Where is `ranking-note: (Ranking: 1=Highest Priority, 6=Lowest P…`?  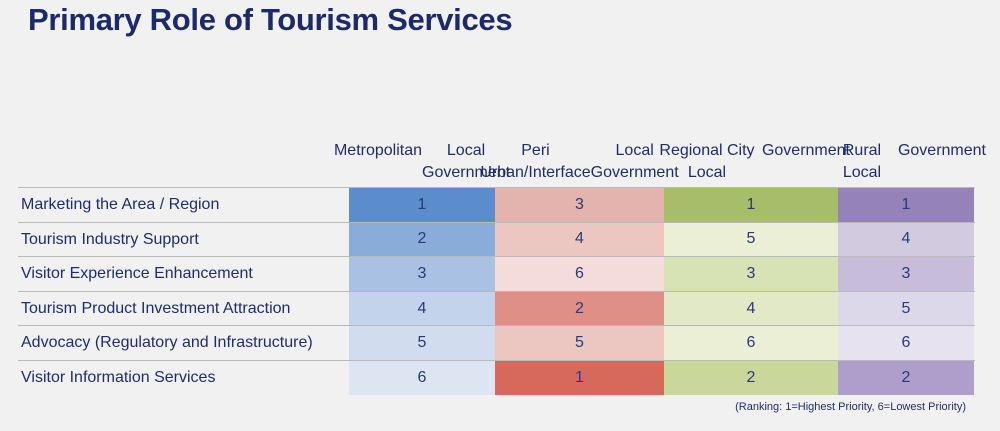
ranking-note: (Ranking: 1=Highest Priority, 6=Lowest P… is located at coordinates (850, 407).